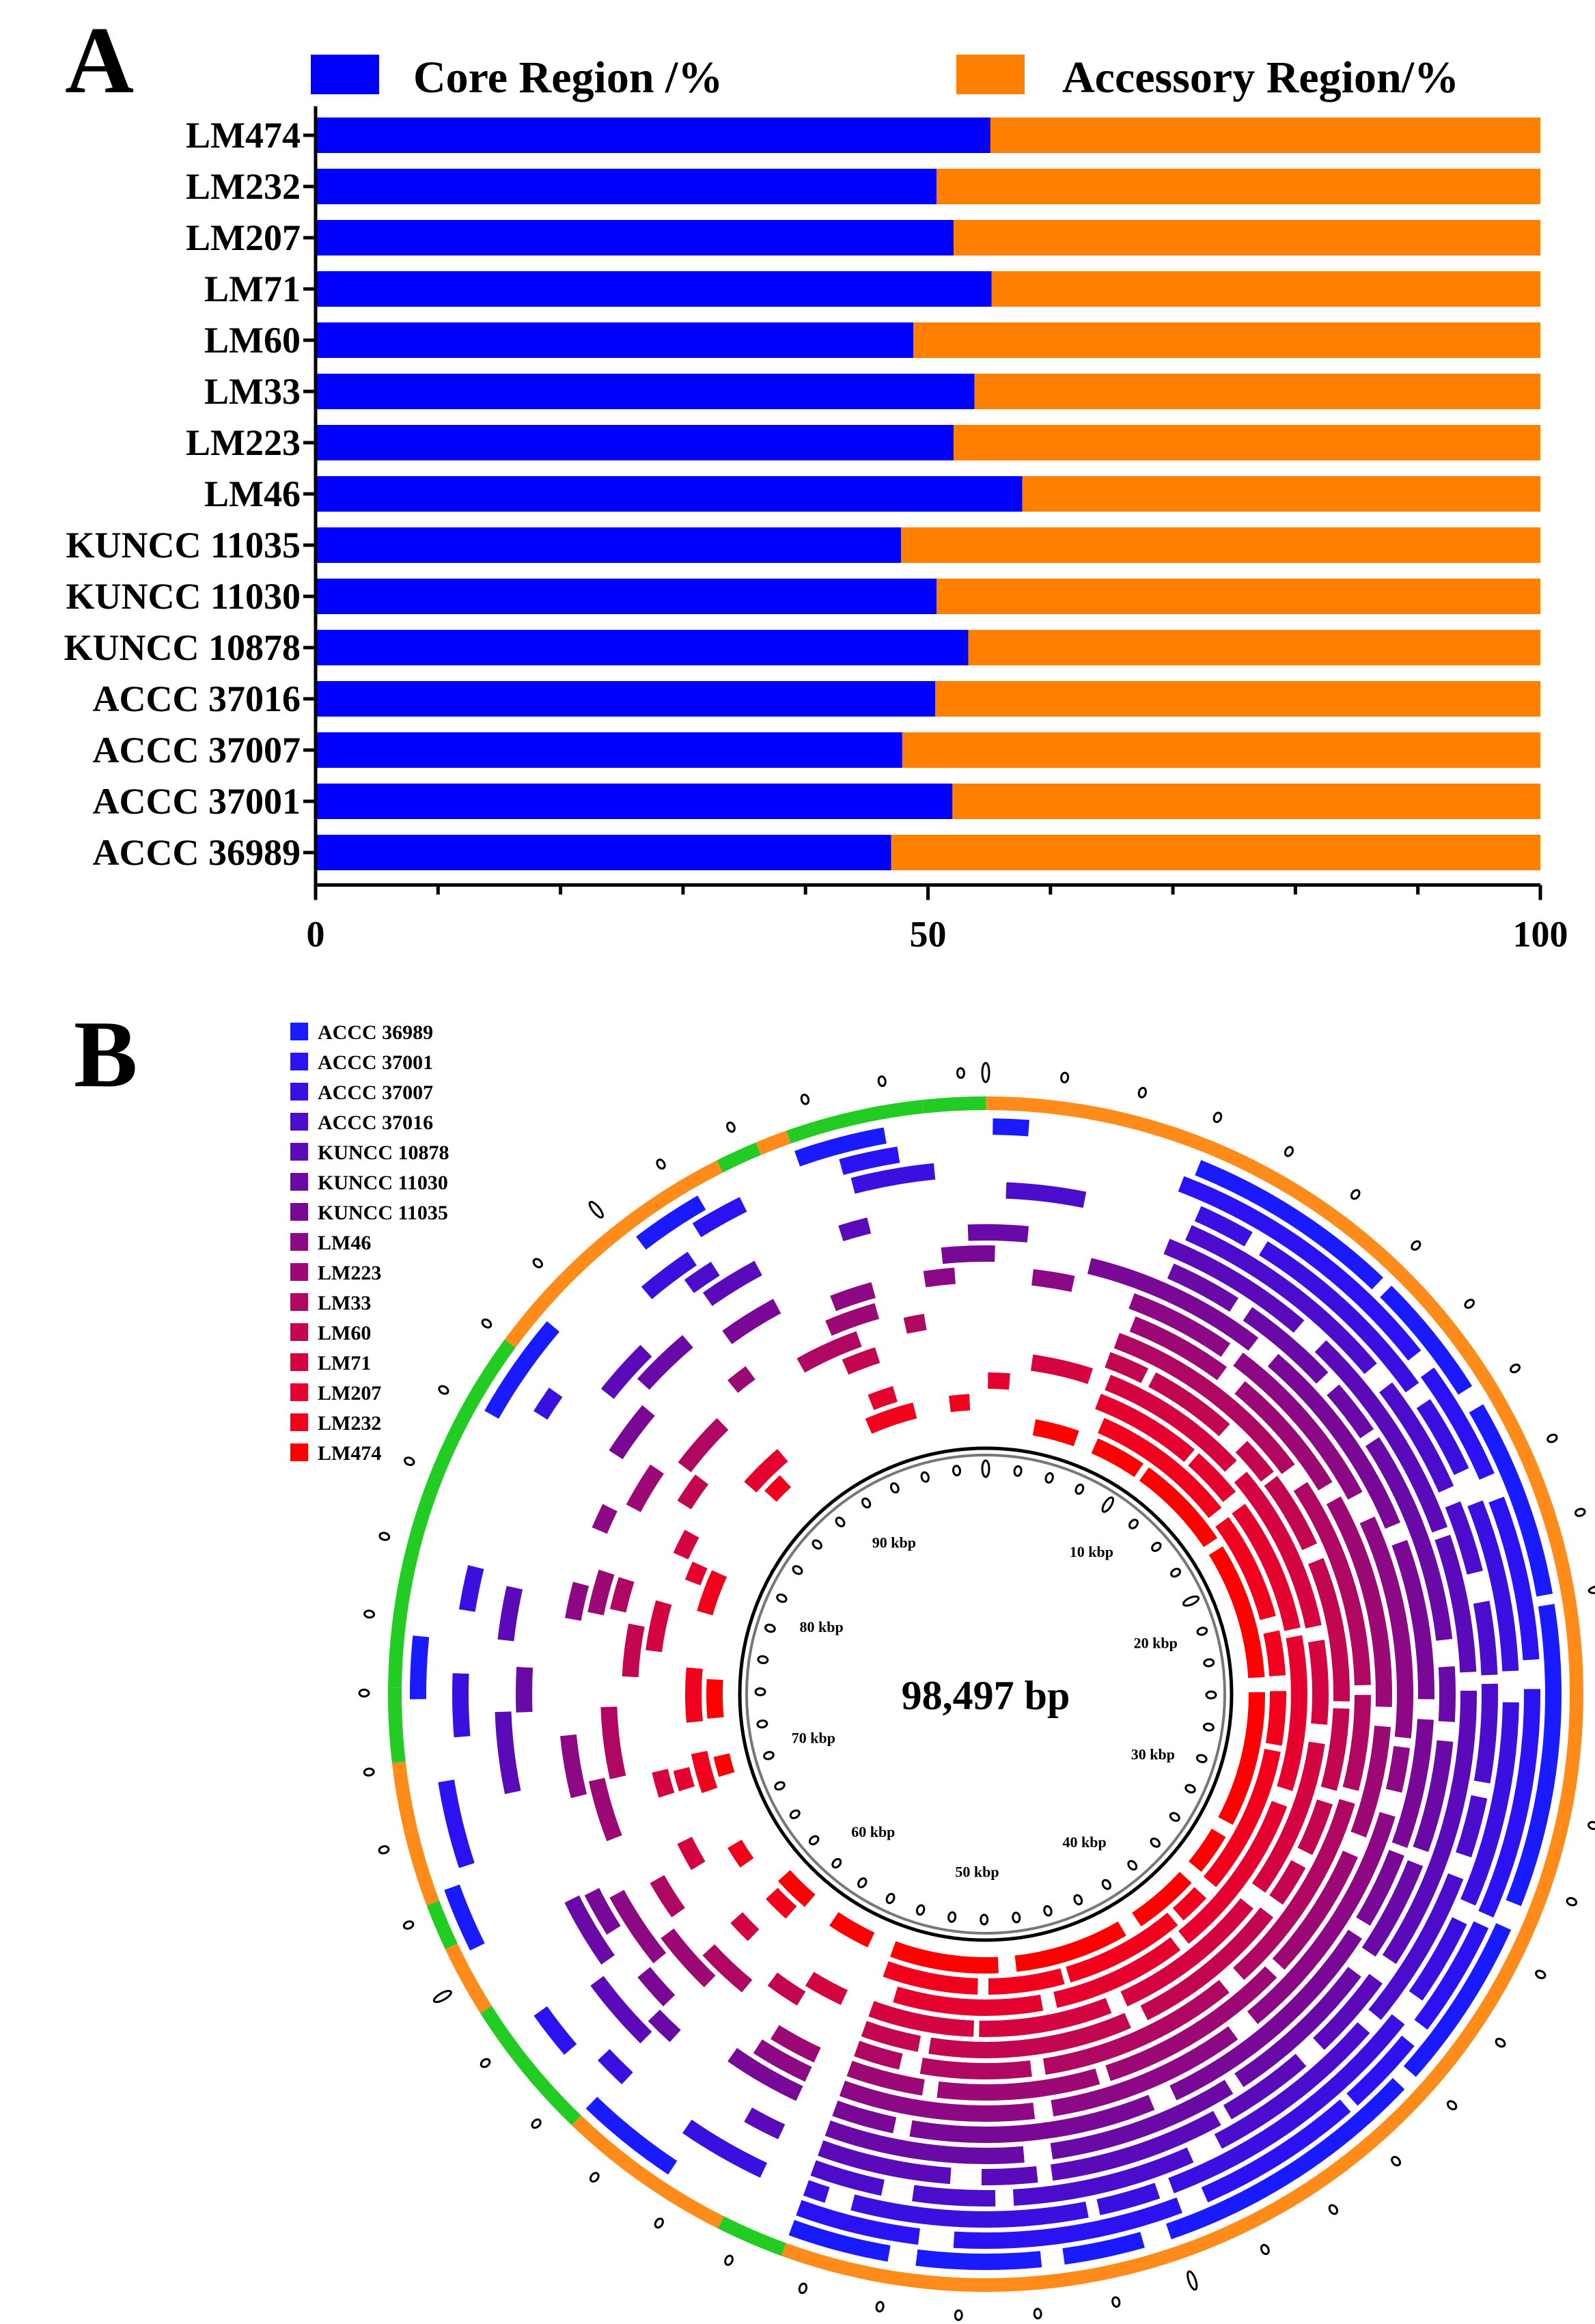 This screenshot has height=2324, width=1595. What do you see at coordinates (646, 392) in the screenshot?
I see `bar-core-lm33` at bounding box center [646, 392].